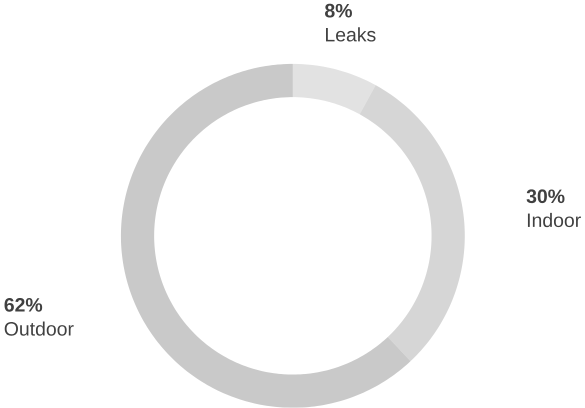  Describe the element at coordinates (554, 220) in the screenshot. I see `slice-label: Indoor` at that location.